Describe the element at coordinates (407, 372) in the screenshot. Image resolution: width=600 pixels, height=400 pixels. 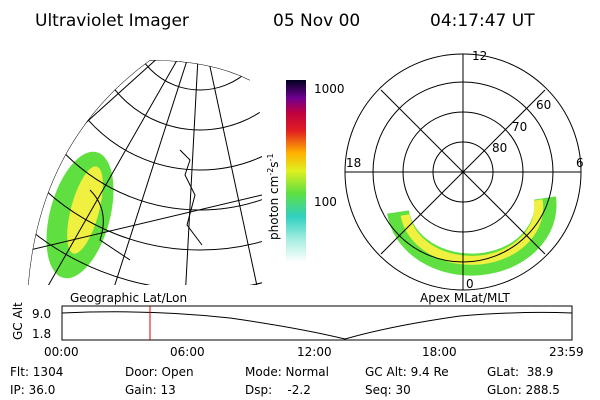
I see `status-item: GC Alt: 9.4 Re` at that location.